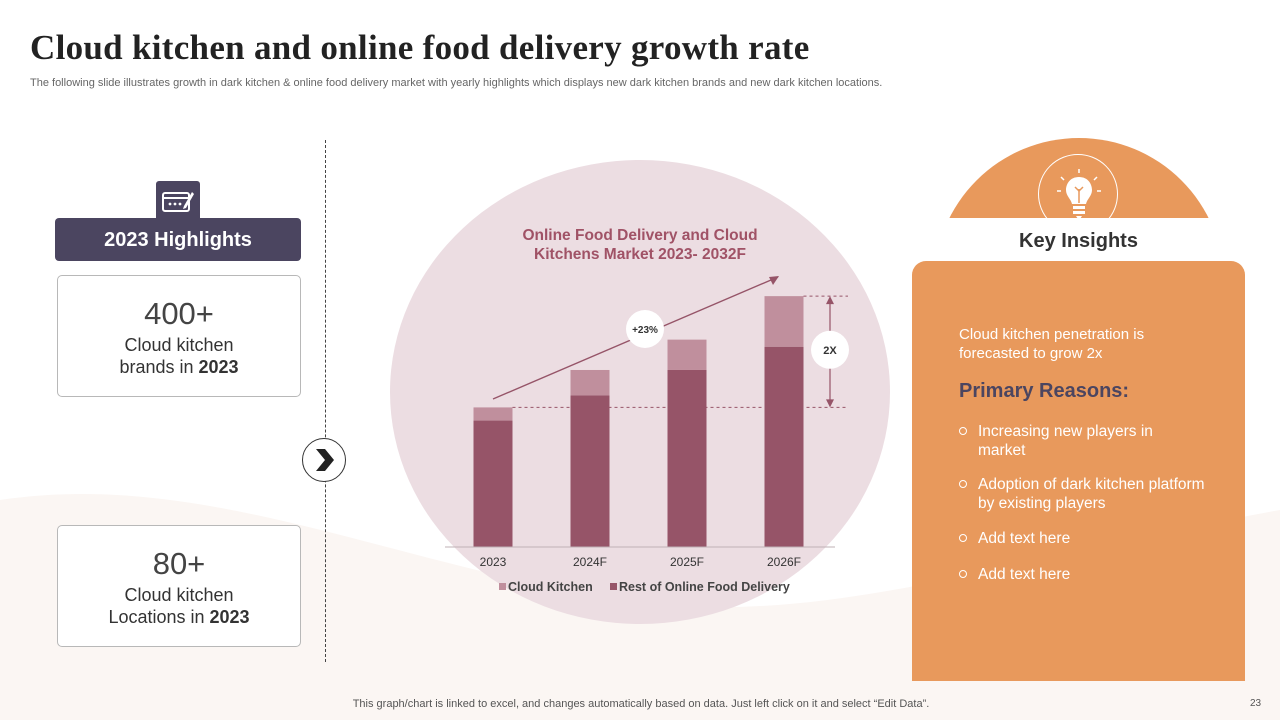 The height and width of the screenshot is (720, 1280). What do you see at coordinates (179, 563) in the screenshot?
I see `stat-value: 80+` at bounding box center [179, 563].